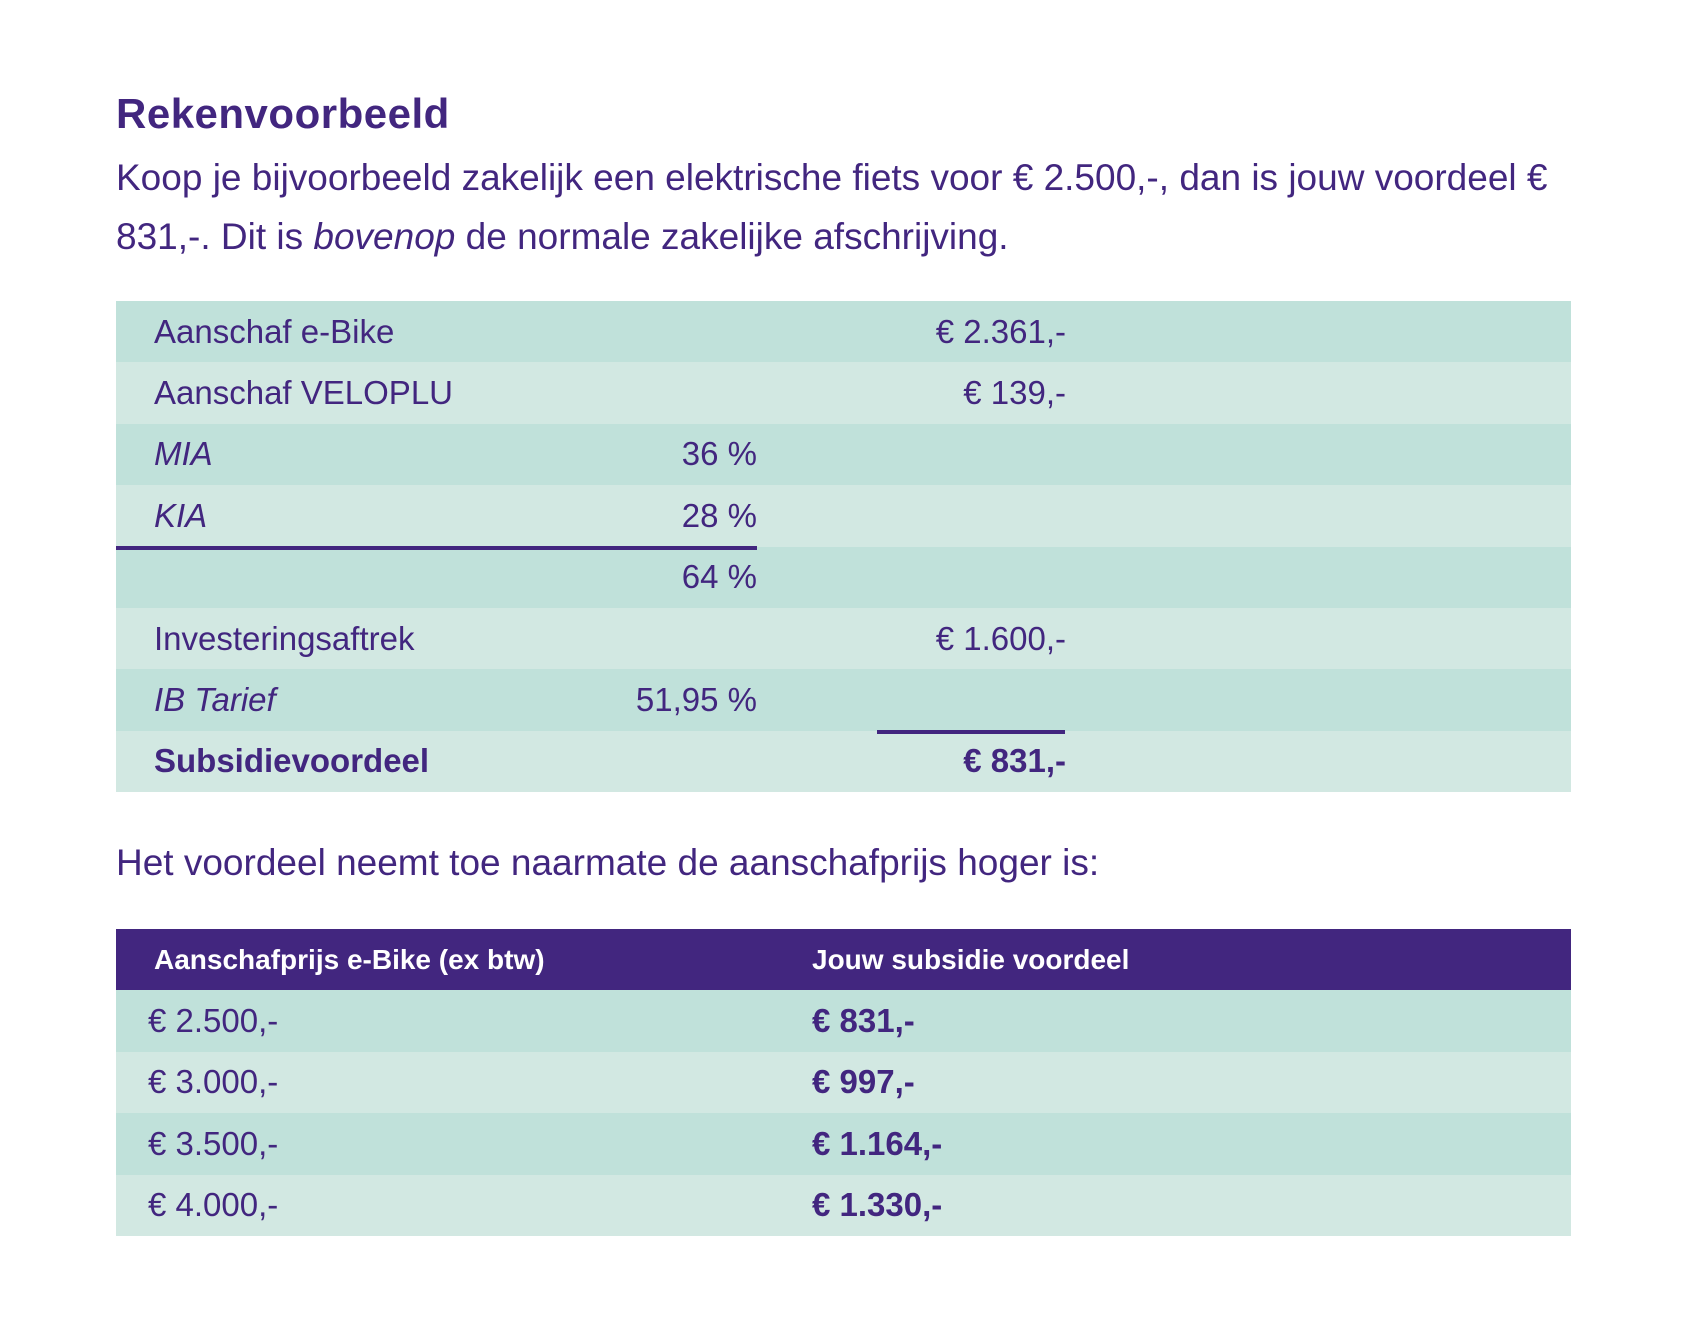 This screenshot has width=1687, height=1332. Describe the element at coordinates (971, 732) in the screenshot. I see `total-divider` at that location.